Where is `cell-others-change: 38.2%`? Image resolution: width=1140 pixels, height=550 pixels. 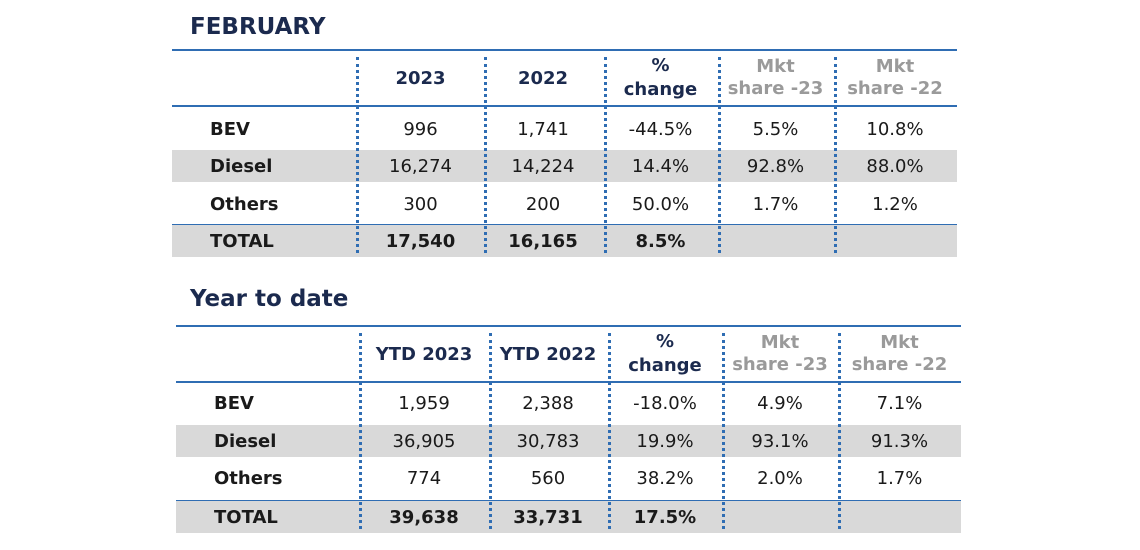
cell-others-change: 38.2% is located at coordinates (665, 478).